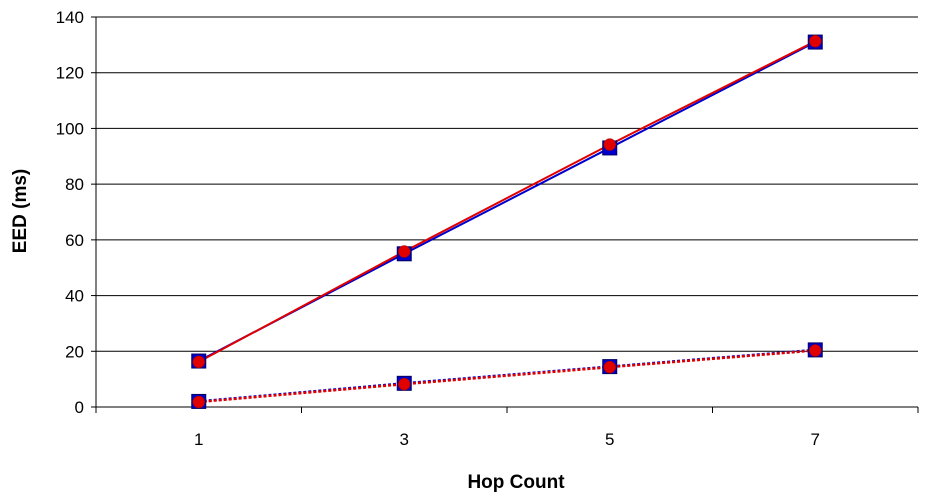  I want to click on y-tick-label: 20, so click(74, 351).